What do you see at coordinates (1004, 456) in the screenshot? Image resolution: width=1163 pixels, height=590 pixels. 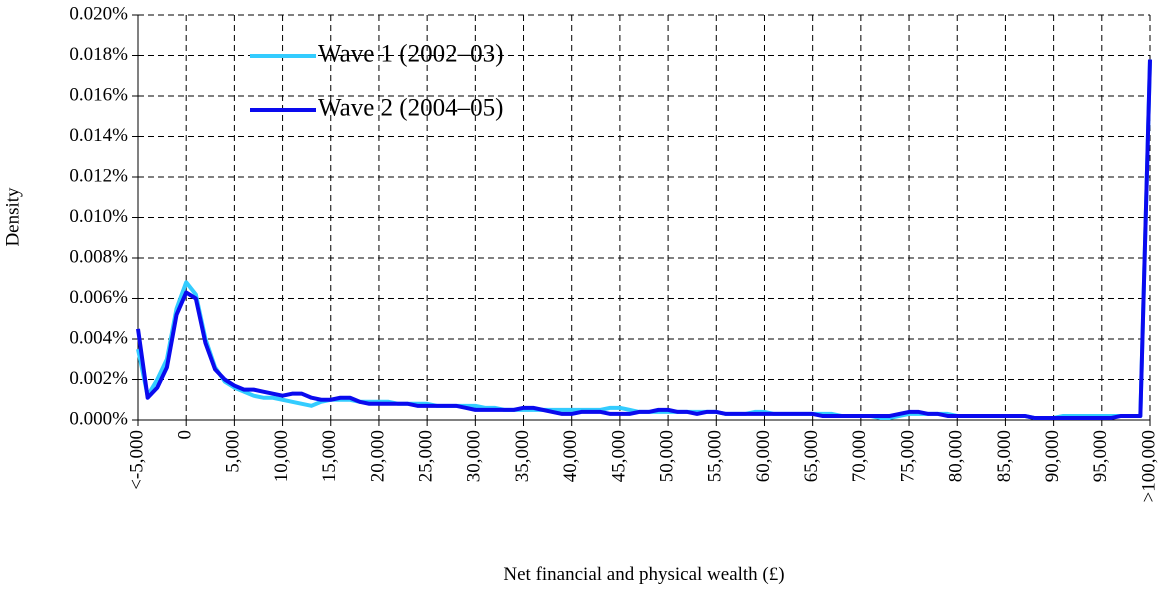 I see `x-tick-label: 85,000` at bounding box center [1004, 456].